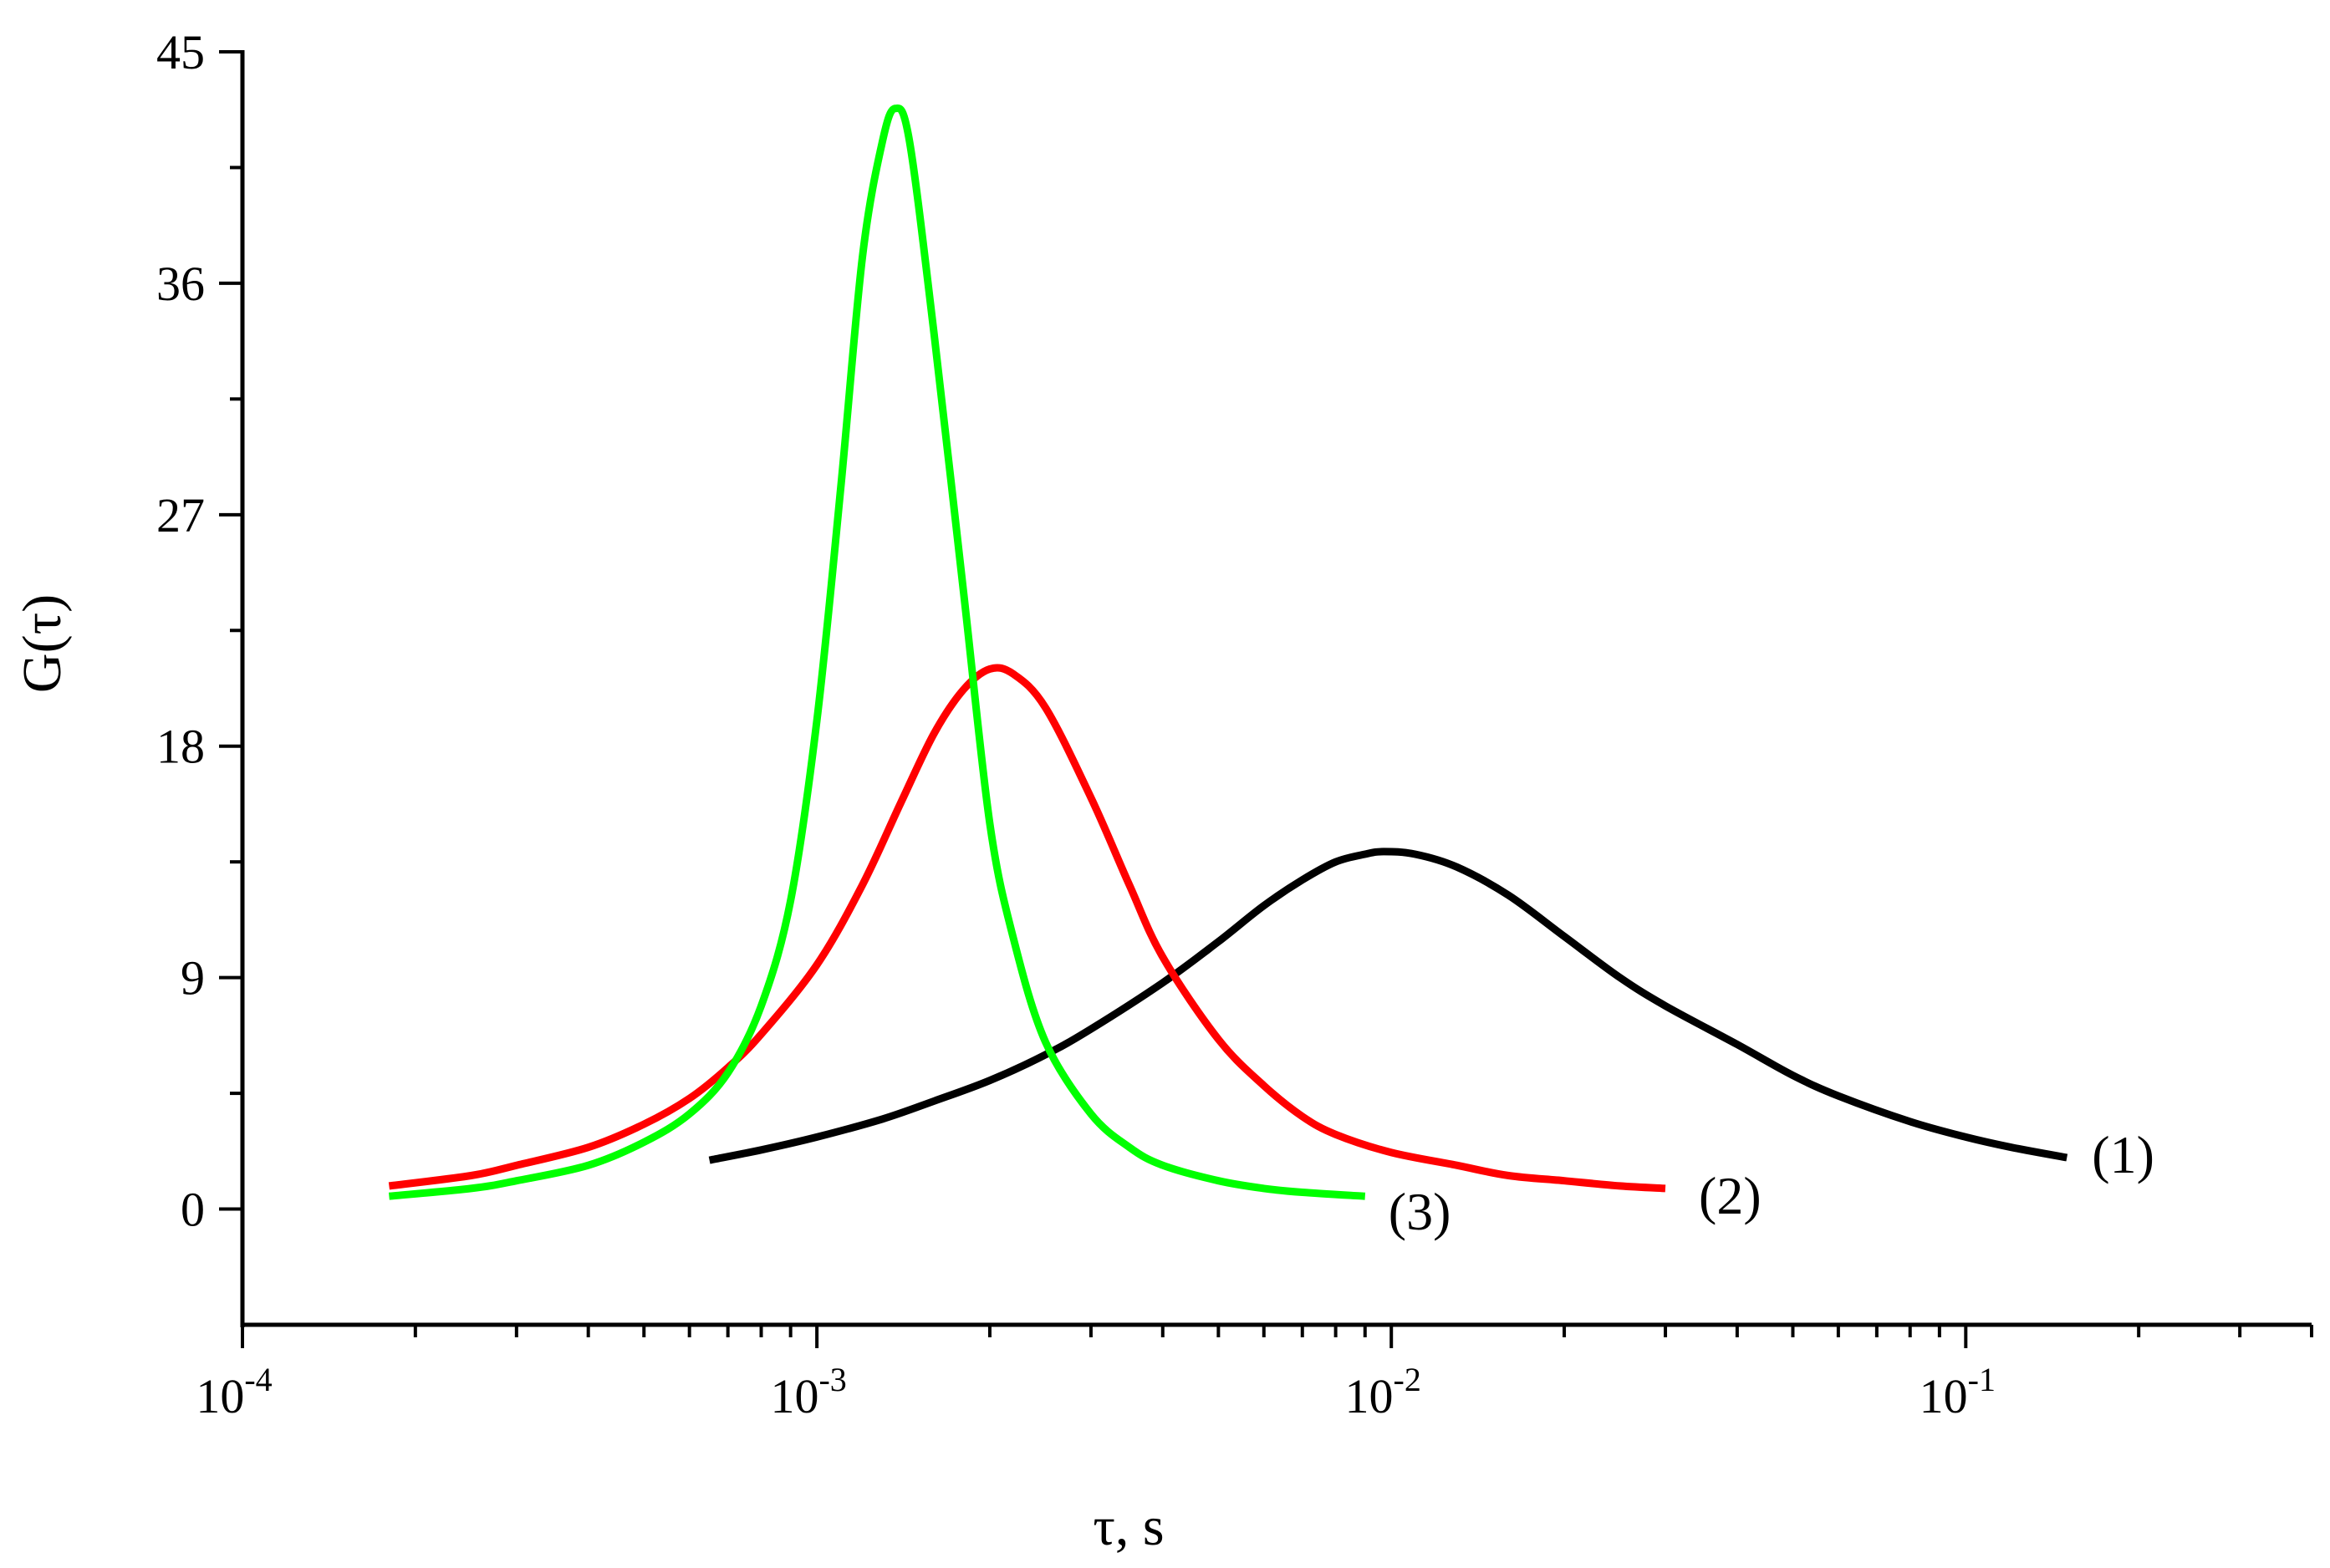 The width and height of the screenshot is (2330, 1568). Describe the element at coordinates (1771, 1183) in the screenshot. I see `series-labels: (1) (2) (3)` at that location.